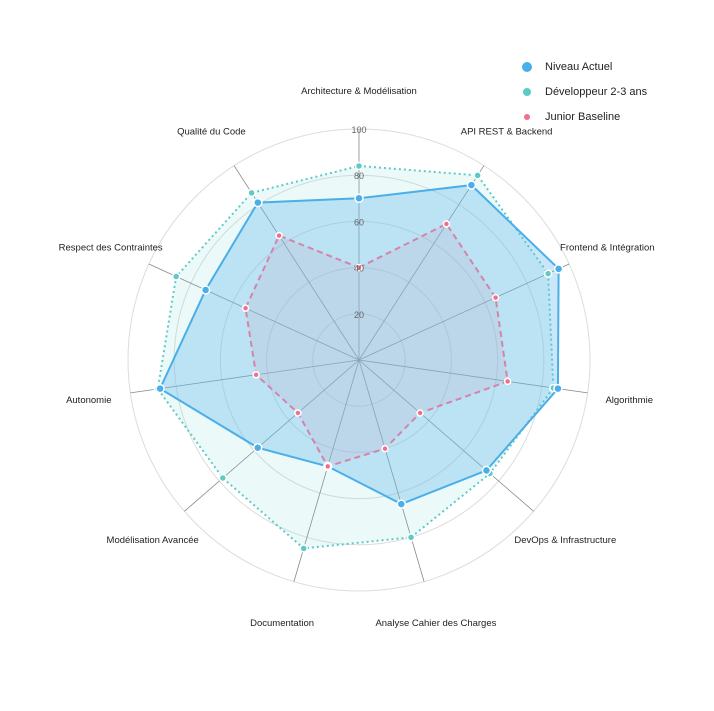 The width and height of the screenshot is (714, 711). I want to click on axis-label: Modélisation Avancée, so click(153, 540).